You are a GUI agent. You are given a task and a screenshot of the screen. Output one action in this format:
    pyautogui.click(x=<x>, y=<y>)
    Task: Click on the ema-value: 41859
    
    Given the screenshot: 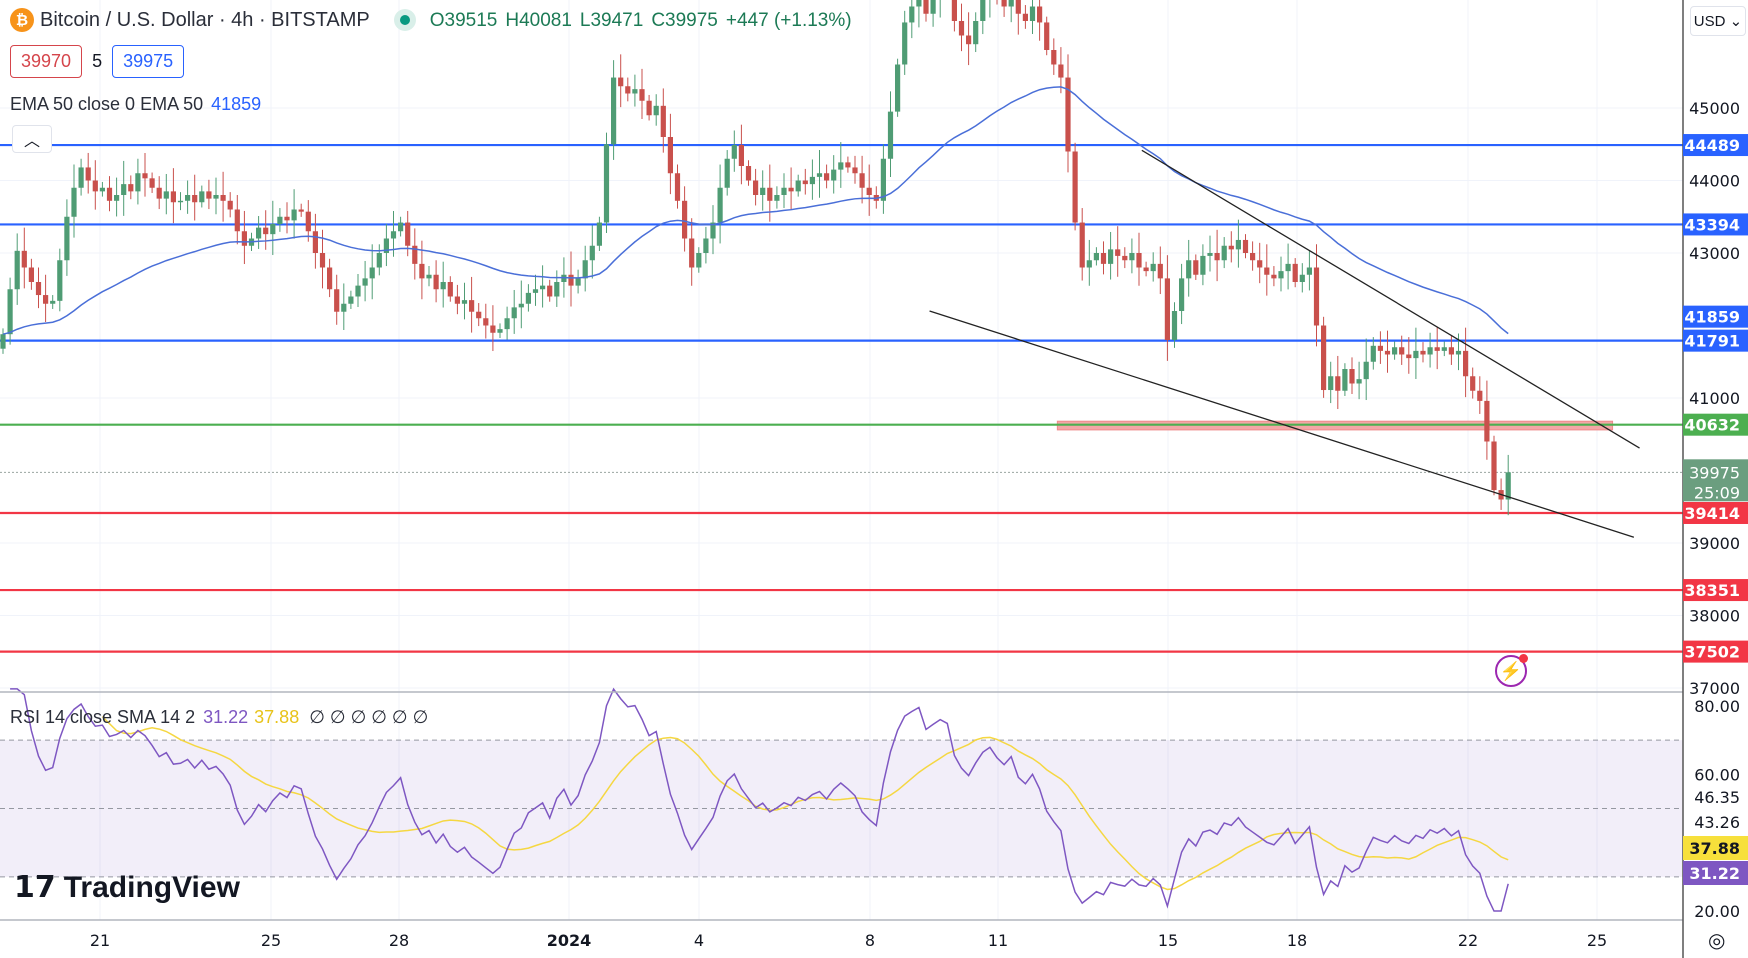 What is the action you would take?
    pyautogui.click(x=236, y=104)
    